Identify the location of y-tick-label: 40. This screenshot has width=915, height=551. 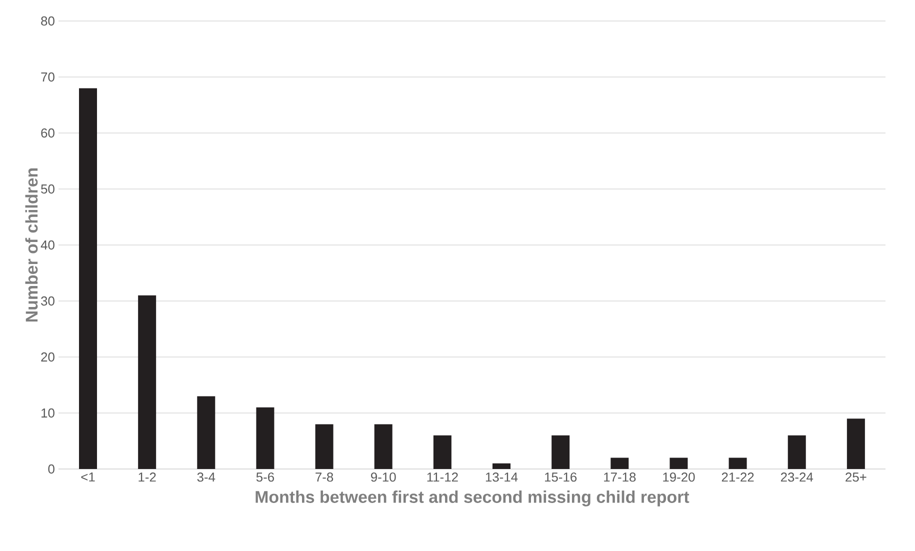
(47, 245).